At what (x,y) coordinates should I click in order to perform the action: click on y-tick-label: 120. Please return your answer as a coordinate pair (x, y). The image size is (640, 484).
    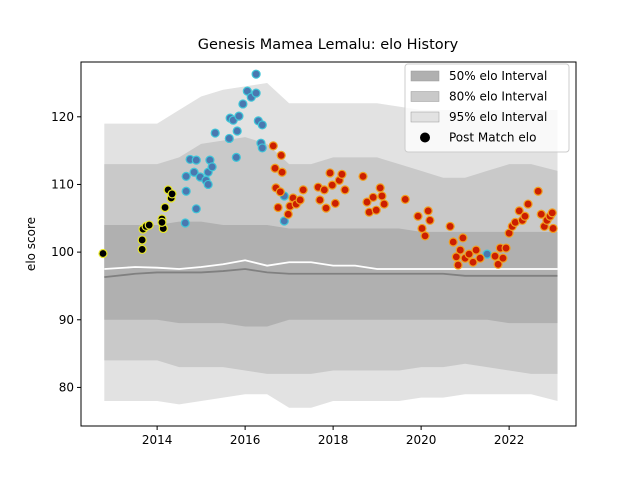
    Looking at the image, I should click on (62, 117).